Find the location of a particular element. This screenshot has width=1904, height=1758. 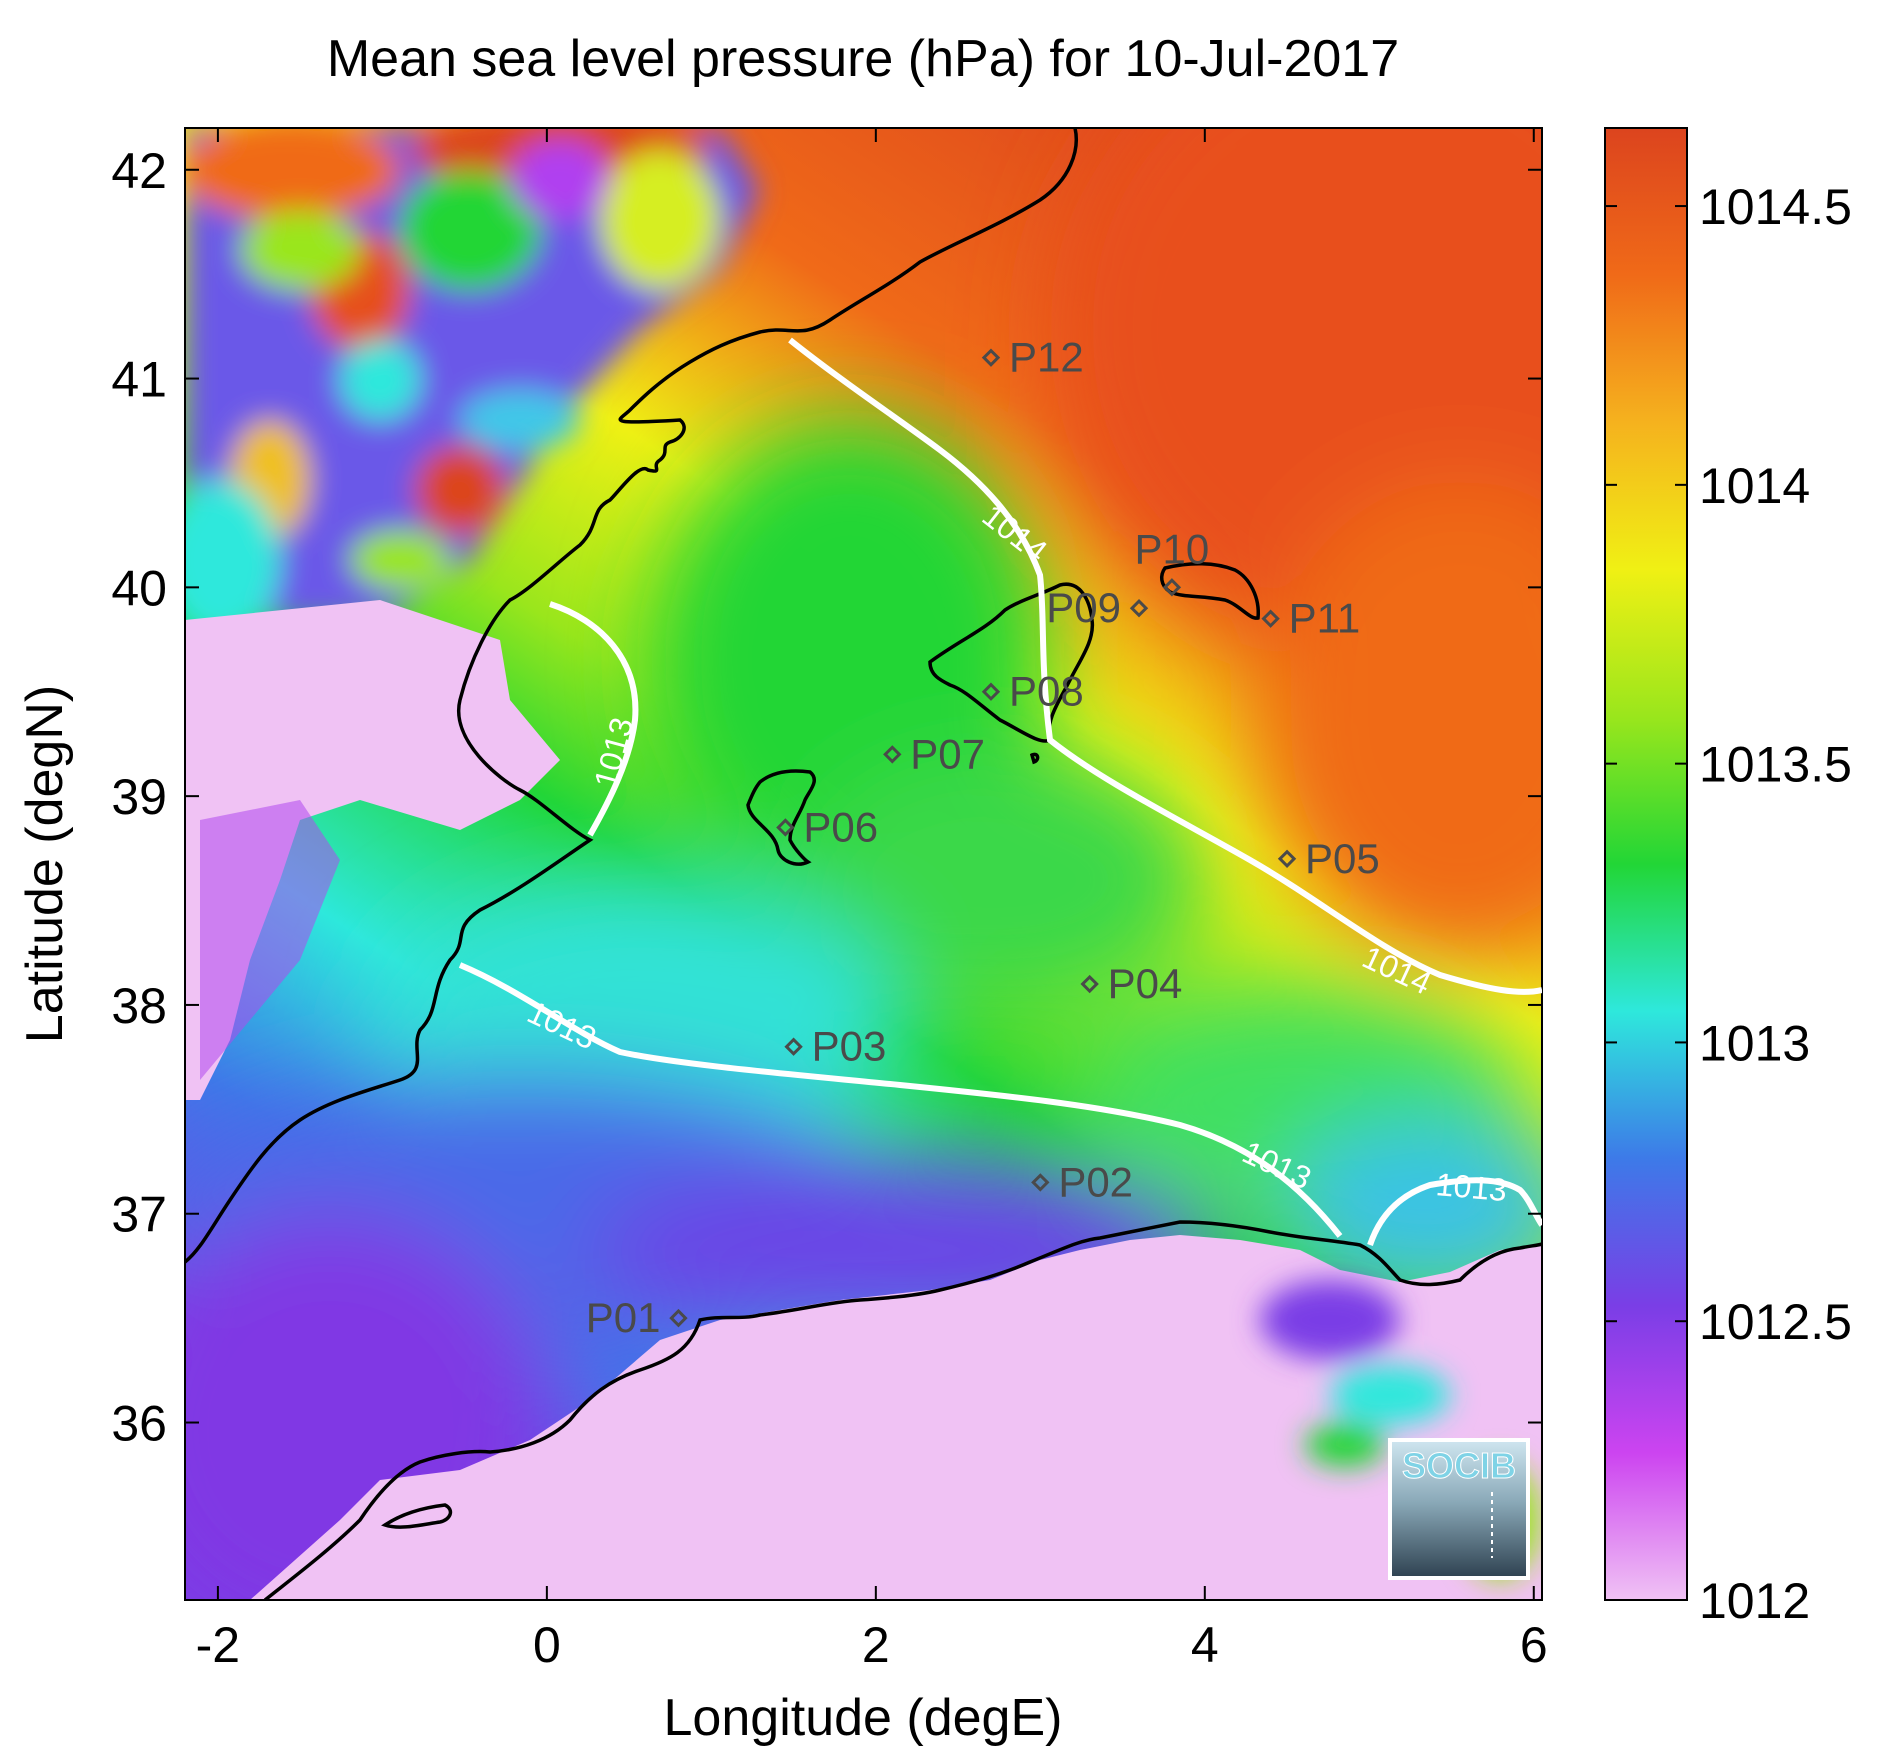

isobar-1013-west is located at coordinates (594, 719).